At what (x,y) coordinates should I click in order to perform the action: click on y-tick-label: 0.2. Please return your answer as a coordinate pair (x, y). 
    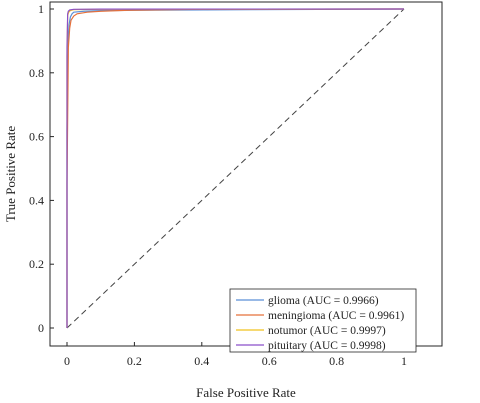
    Looking at the image, I should click on (36, 264).